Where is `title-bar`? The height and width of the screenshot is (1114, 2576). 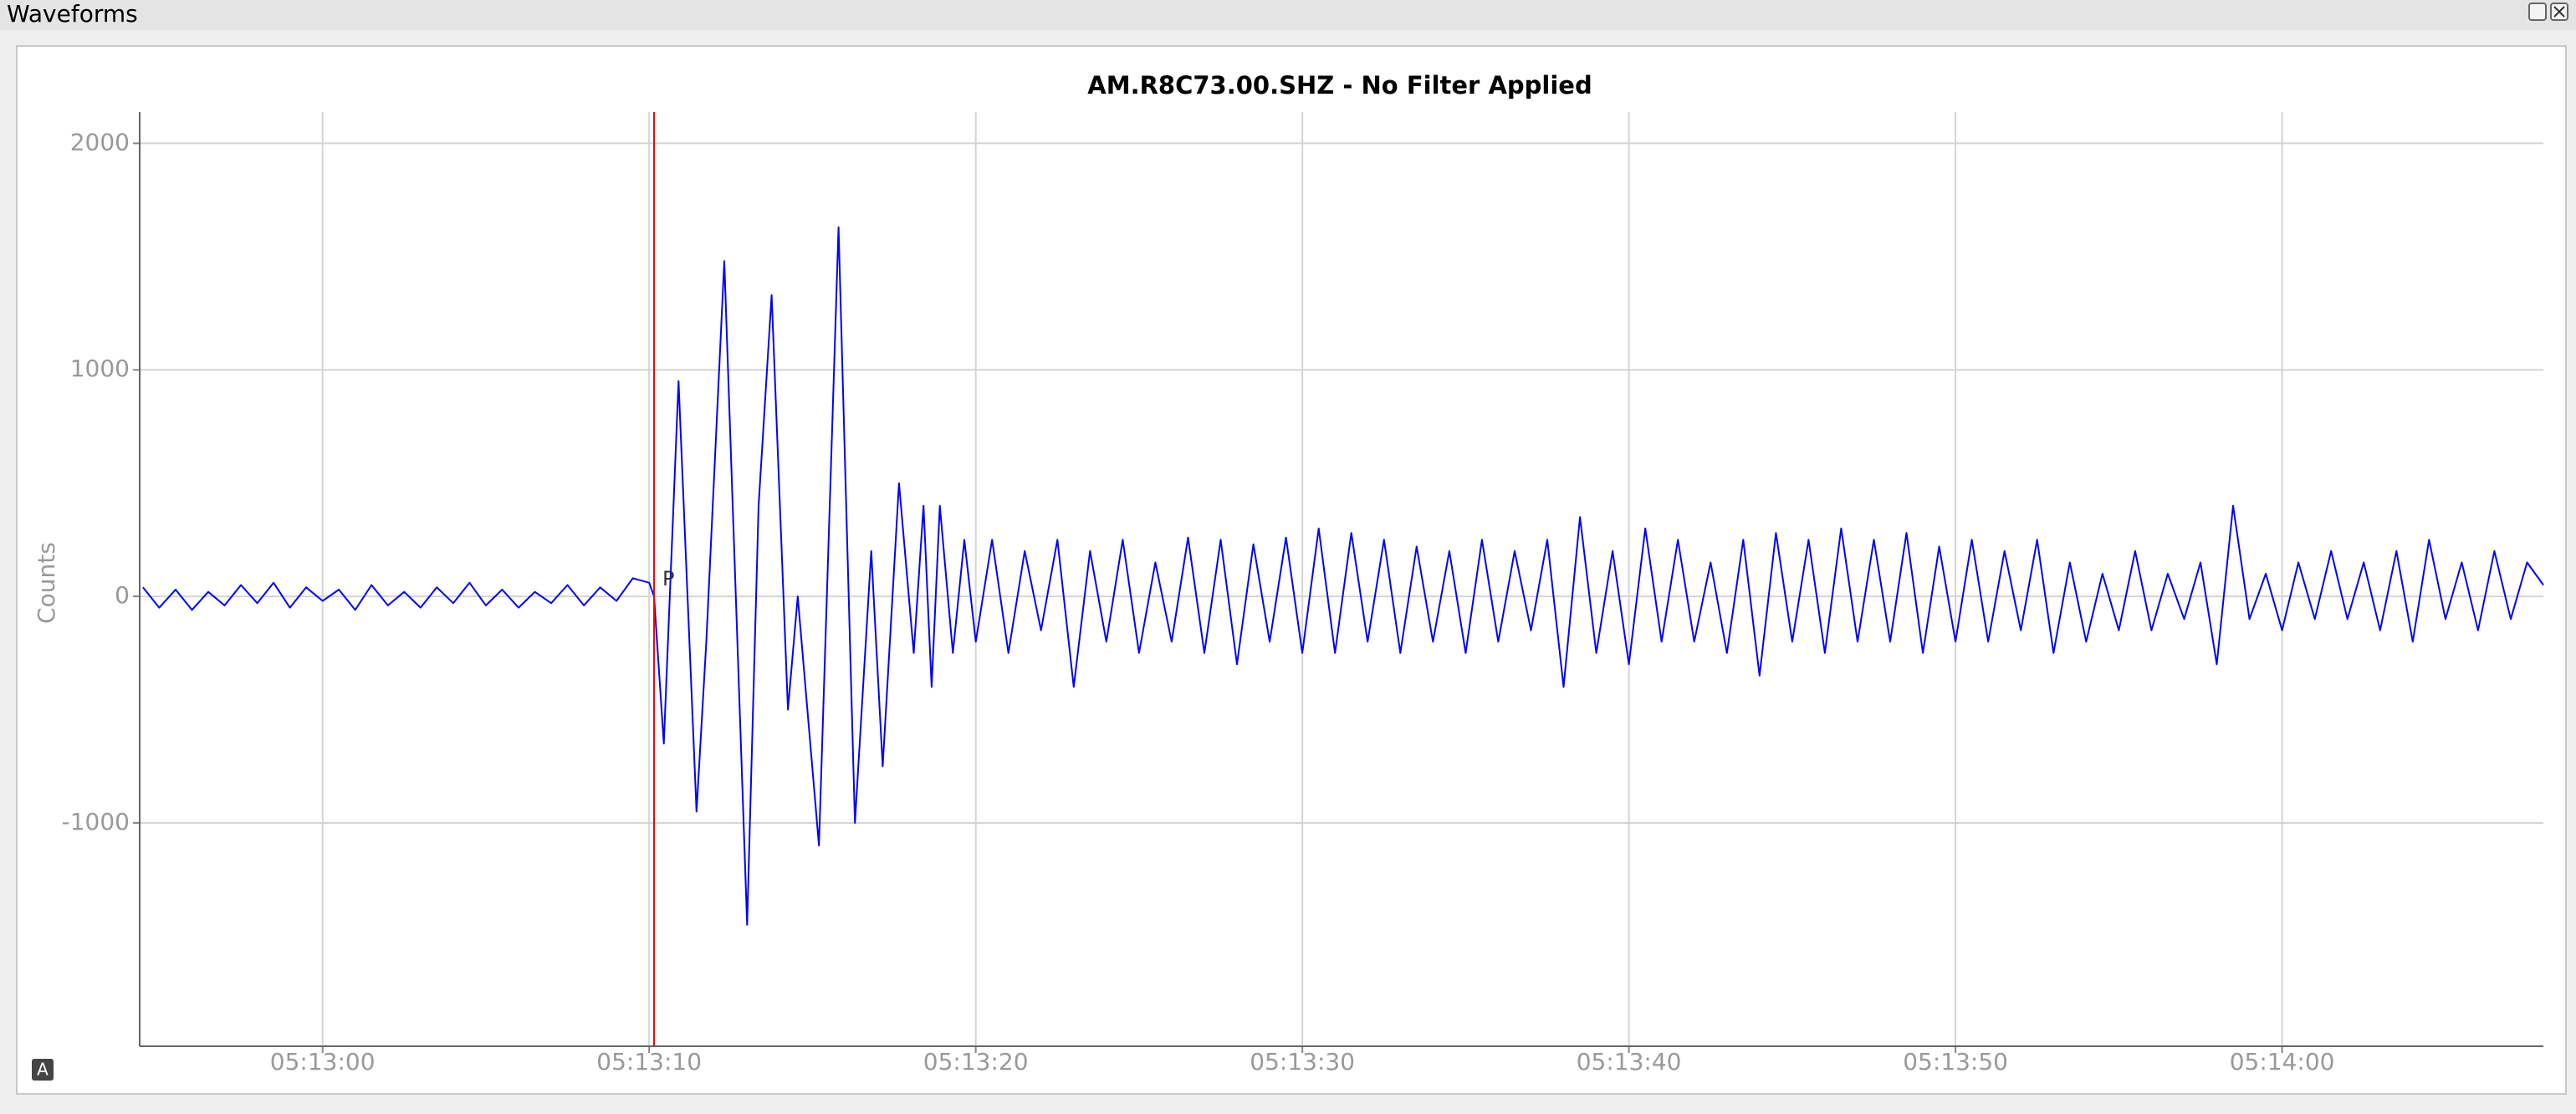
title-bar is located at coordinates (1288, 15).